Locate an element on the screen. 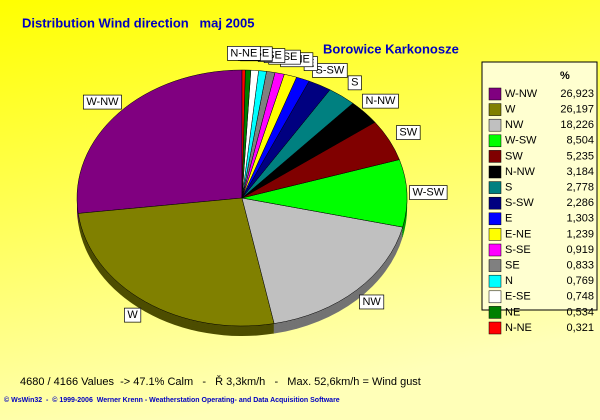 The width and height of the screenshot is (600, 420). slice-label: N-NE is located at coordinates (243, 53).